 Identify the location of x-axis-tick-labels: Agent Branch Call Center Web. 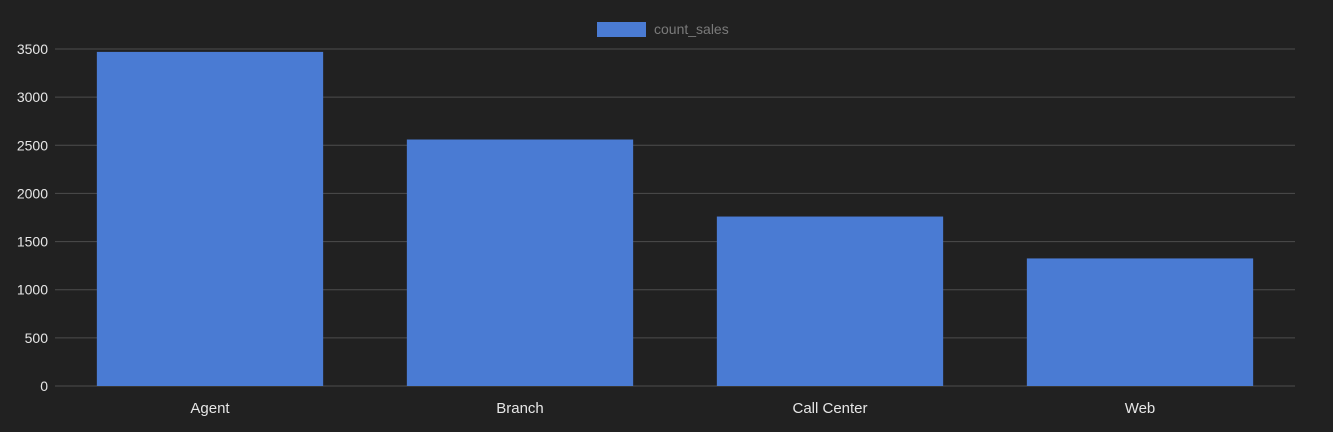
(672, 408).